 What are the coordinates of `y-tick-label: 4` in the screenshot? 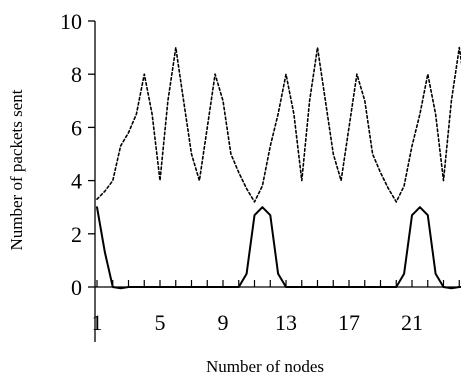 It's located at (76, 181).